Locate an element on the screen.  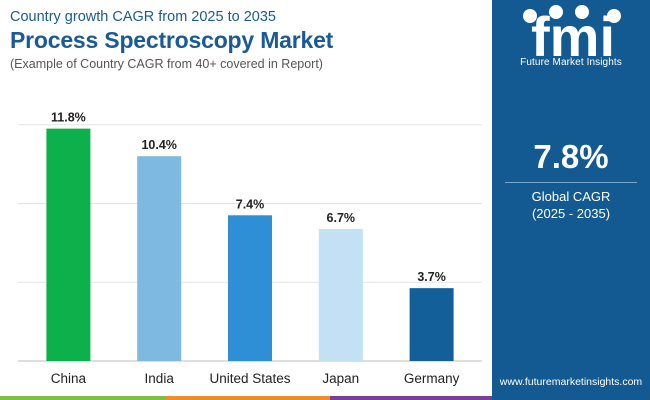
data-label: 11.8% is located at coordinates (68, 118).